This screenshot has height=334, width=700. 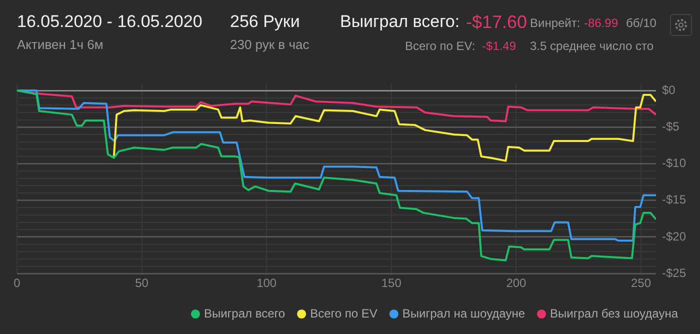 What do you see at coordinates (601, 23) in the screenshot?
I see `text: -86.99` at bounding box center [601, 23].